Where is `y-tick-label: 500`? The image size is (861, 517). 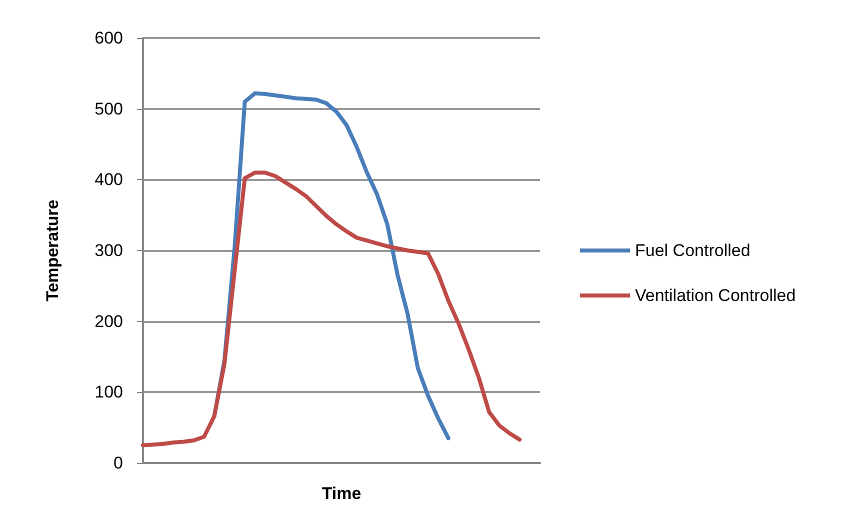 y-tick-label: 500 is located at coordinates (108, 108).